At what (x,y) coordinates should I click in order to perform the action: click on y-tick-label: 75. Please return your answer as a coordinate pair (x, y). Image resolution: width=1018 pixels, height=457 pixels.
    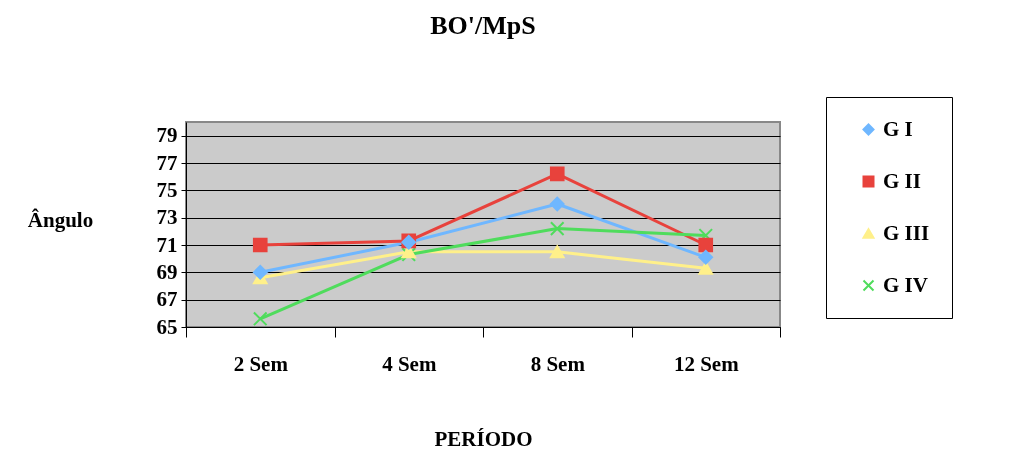
    Looking at the image, I should click on (167, 189).